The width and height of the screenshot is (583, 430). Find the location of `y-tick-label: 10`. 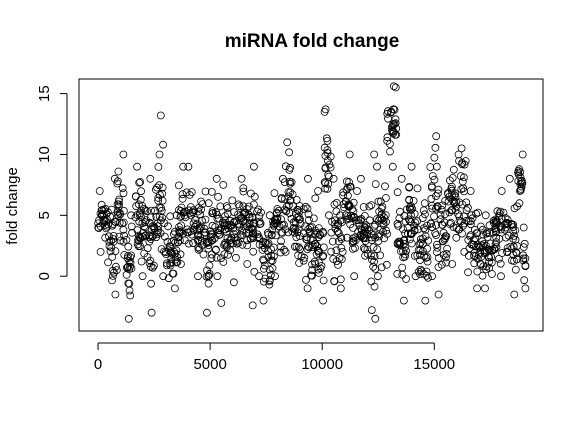

y-tick-label: 10 is located at coordinates (44, 154).